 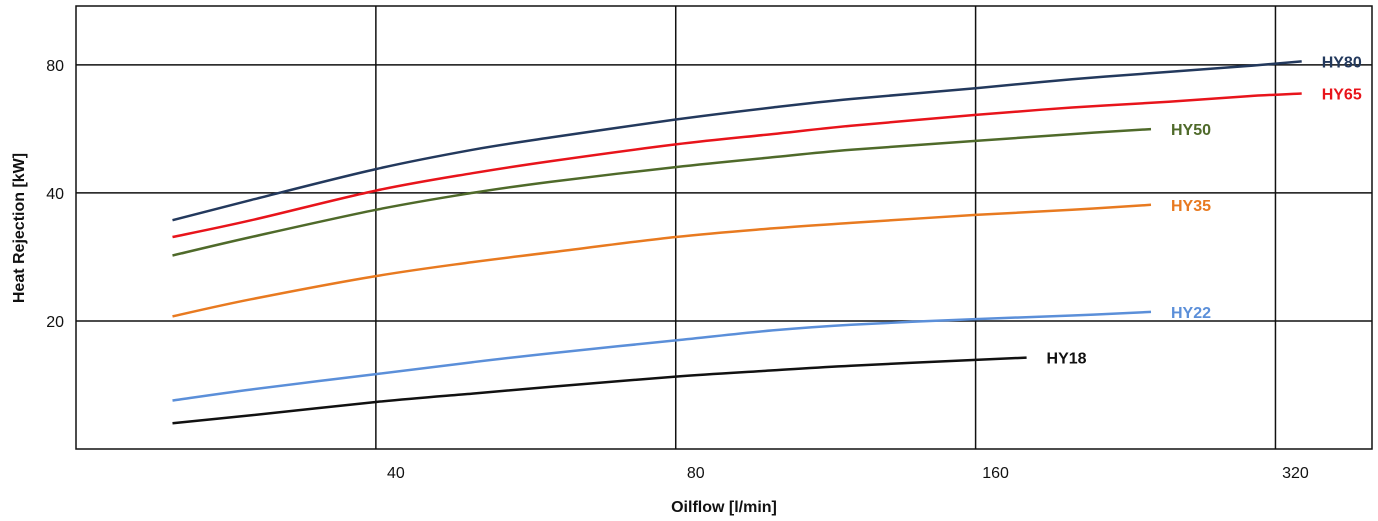 I want to click on y-tick-label-20: 20, so click(x=55, y=322).